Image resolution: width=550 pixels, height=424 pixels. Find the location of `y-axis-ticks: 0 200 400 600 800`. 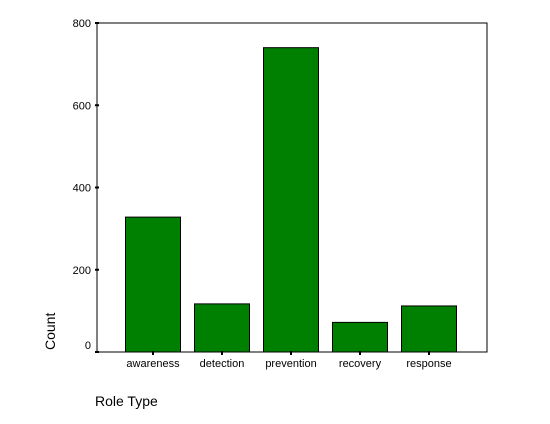

y-axis-ticks: 0 200 400 600 800 is located at coordinates (86, 185).